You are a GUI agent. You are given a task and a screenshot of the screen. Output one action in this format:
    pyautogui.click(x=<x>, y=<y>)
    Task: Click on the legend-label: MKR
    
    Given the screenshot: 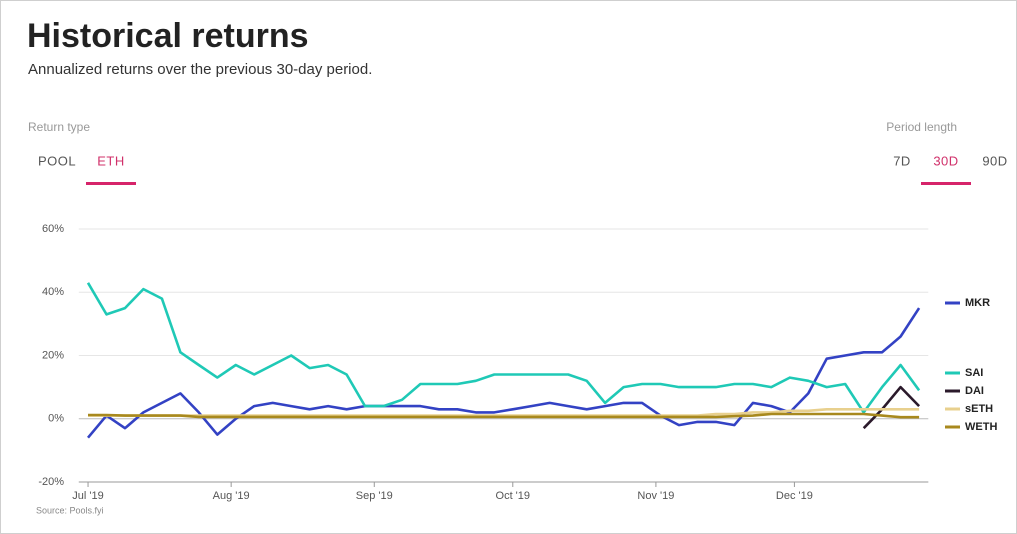 What is the action you would take?
    pyautogui.click(x=977, y=303)
    